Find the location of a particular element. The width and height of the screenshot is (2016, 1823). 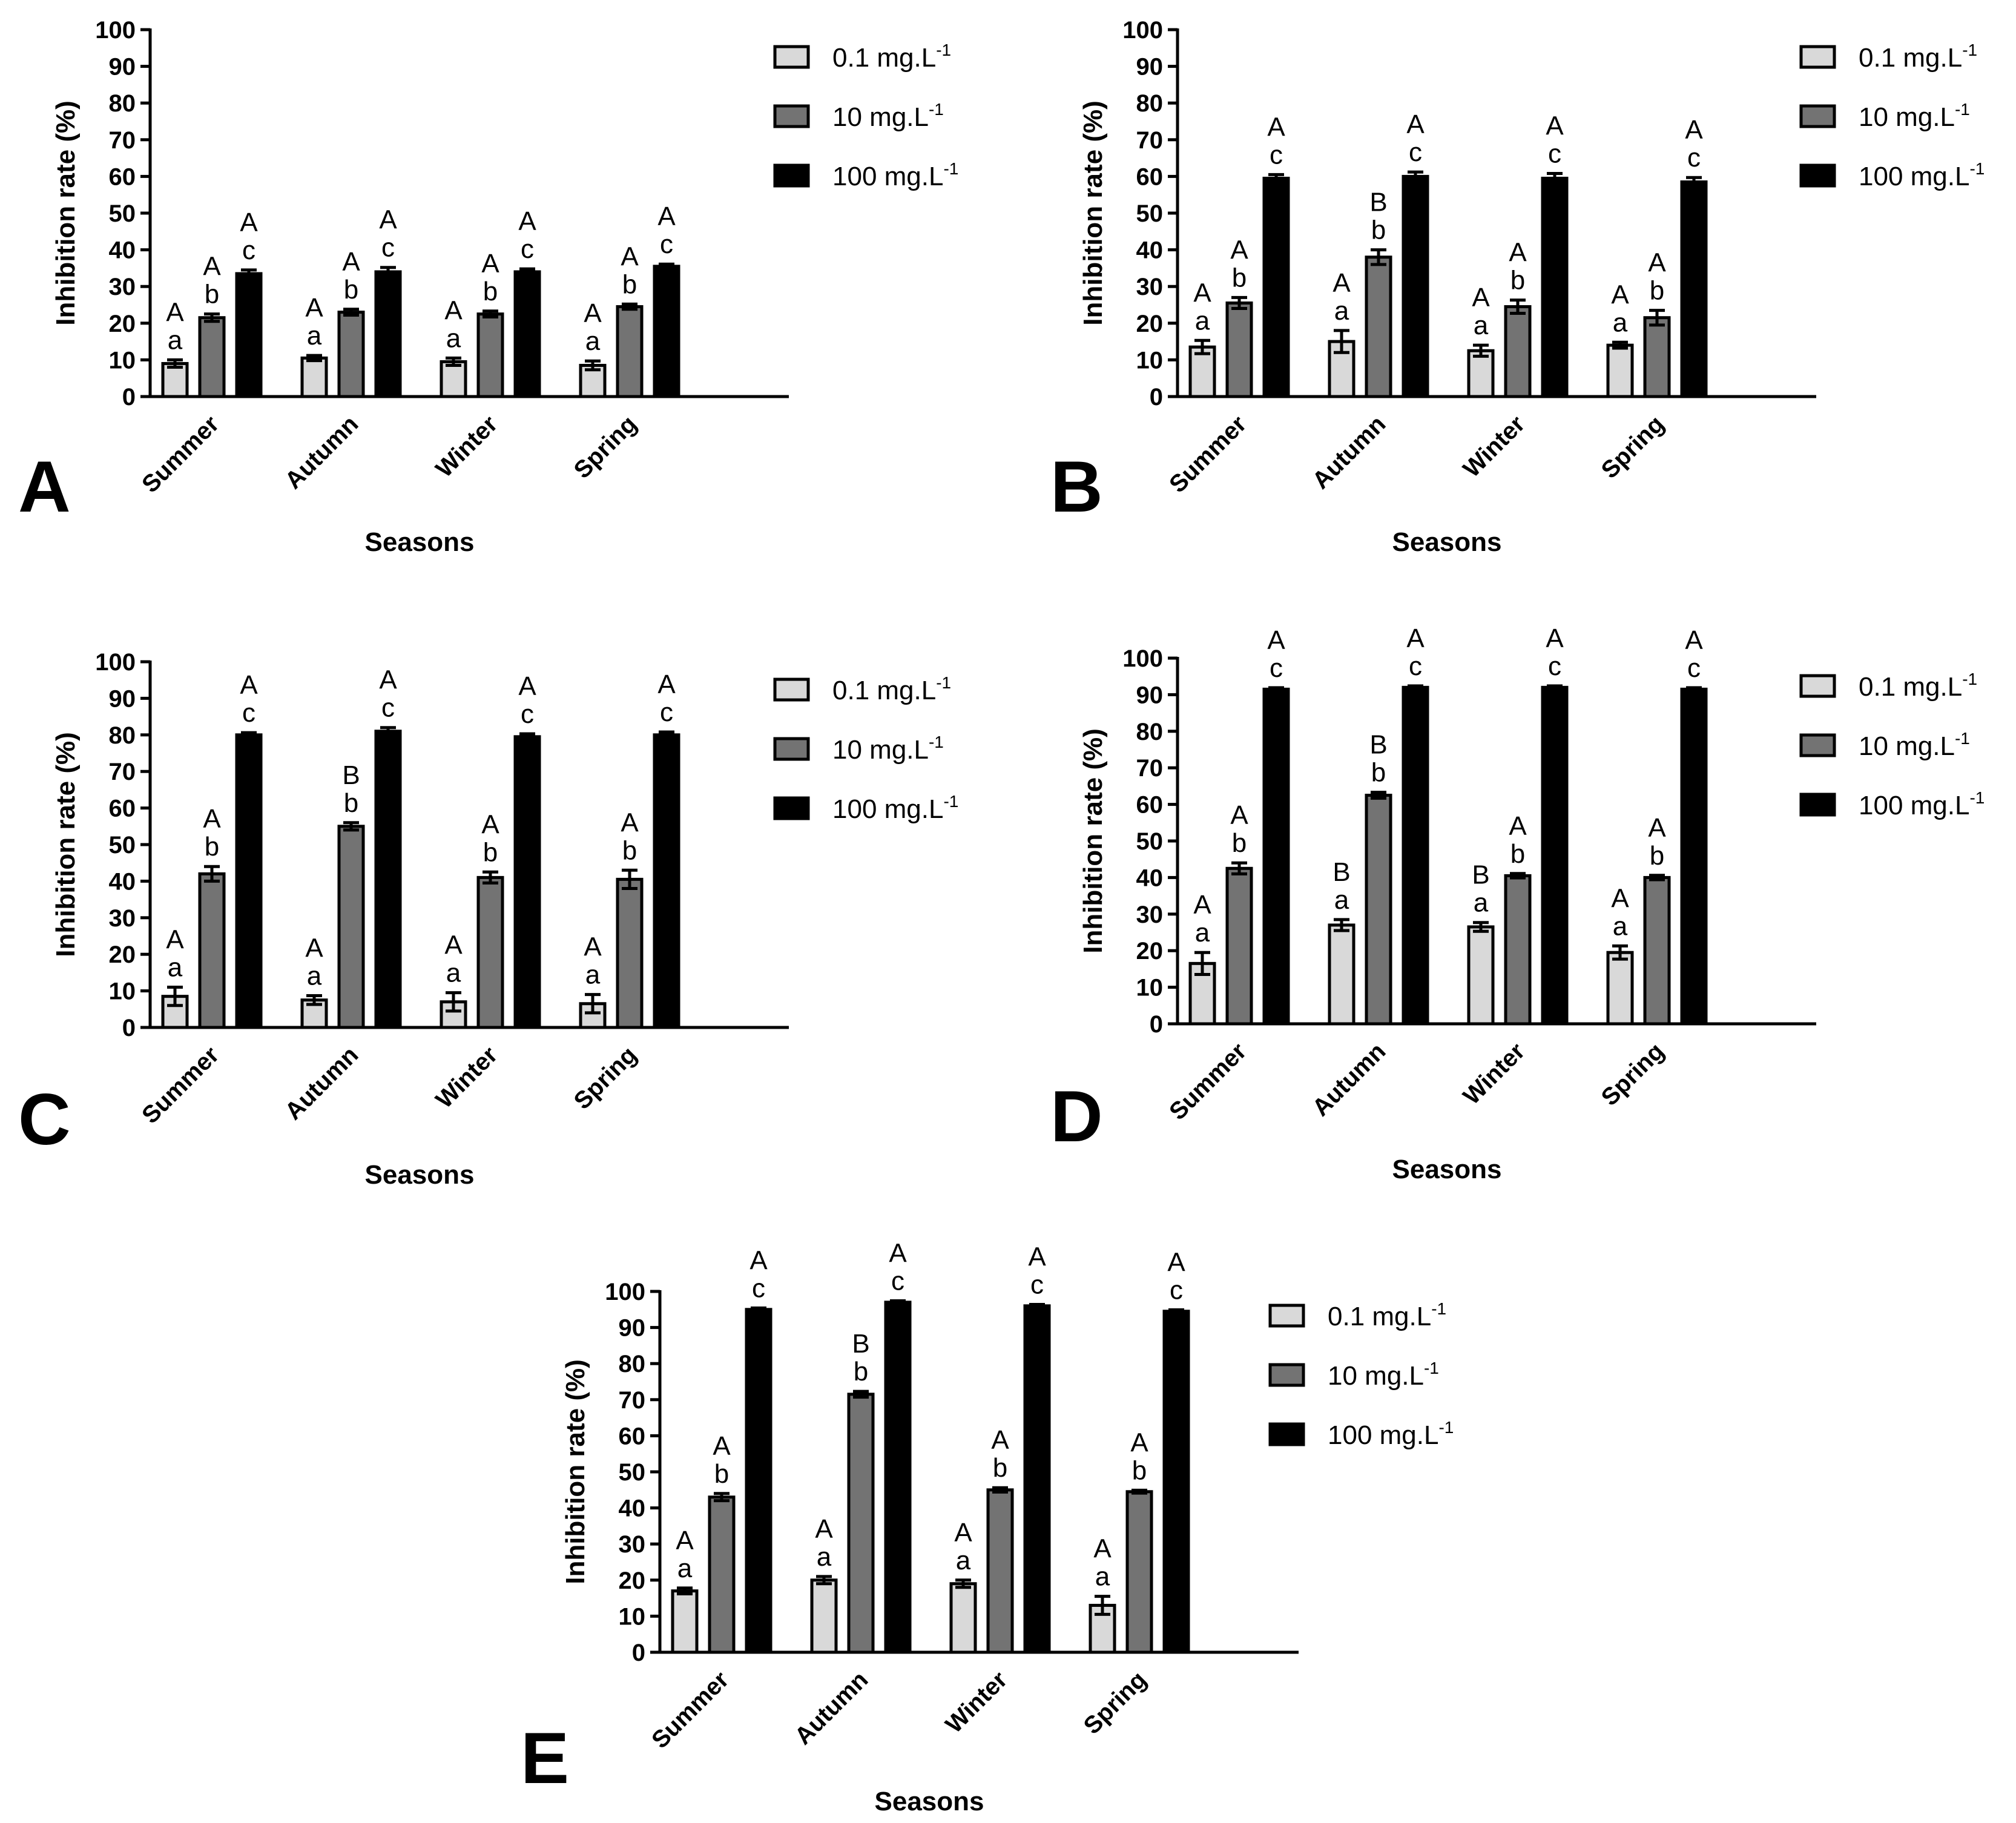

bar-b-spring-s0 is located at coordinates (1620, 370).